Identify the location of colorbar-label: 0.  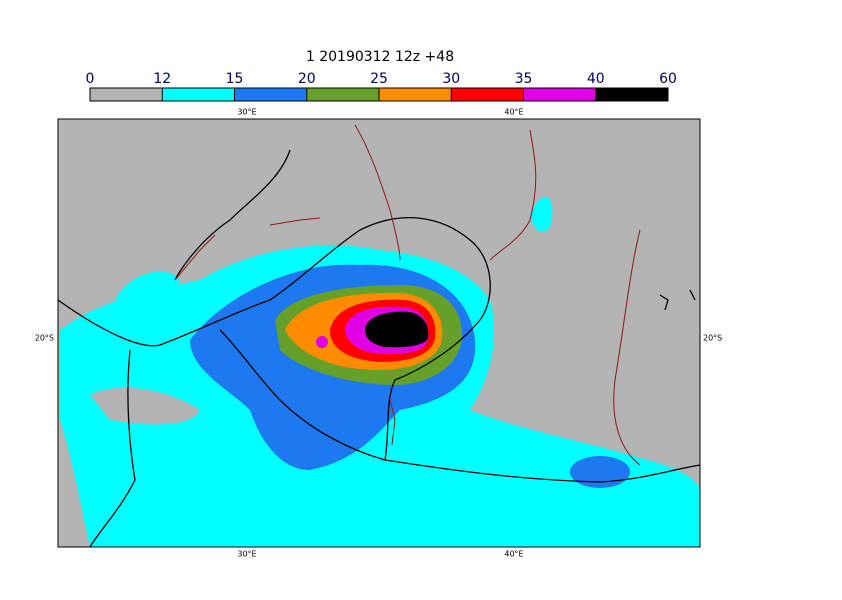
(90, 79).